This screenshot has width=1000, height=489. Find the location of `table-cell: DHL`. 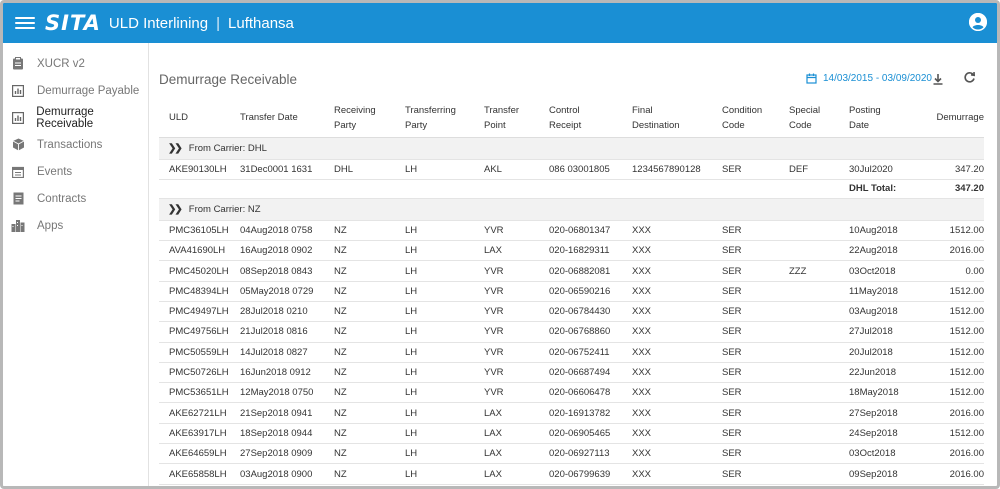

table-cell: DHL is located at coordinates (369, 169).